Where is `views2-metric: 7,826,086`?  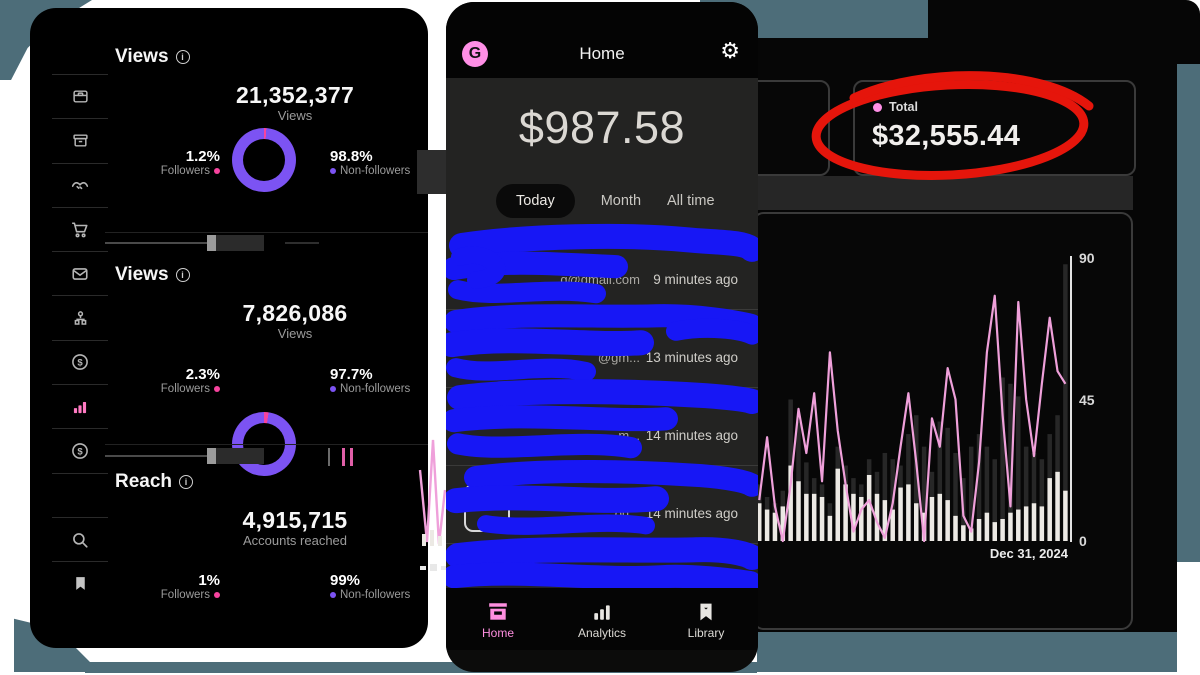
views2-metric: 7,826,086 is located at coordinates (295, 313).